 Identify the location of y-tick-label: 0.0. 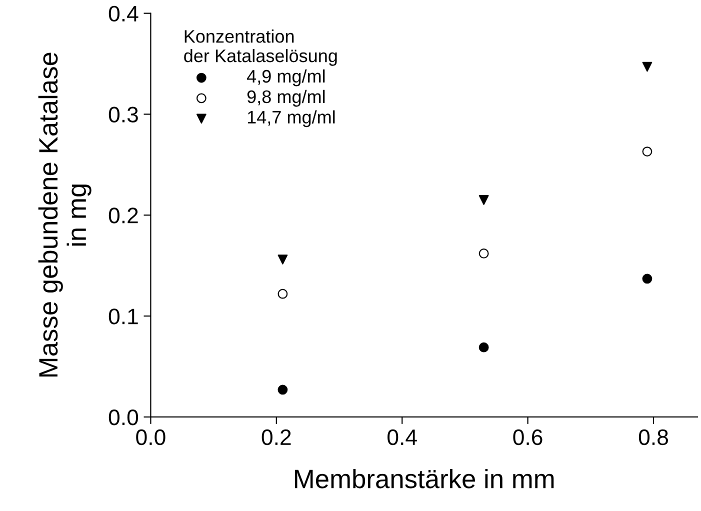
(123, 418).